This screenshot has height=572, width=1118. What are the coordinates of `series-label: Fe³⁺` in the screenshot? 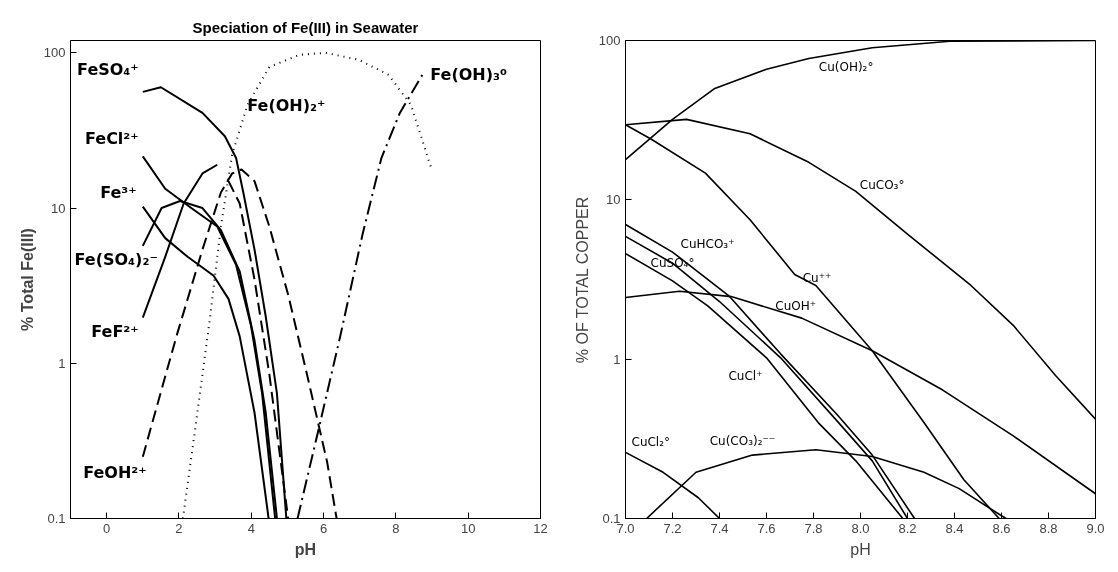 It's located at (118, 193).